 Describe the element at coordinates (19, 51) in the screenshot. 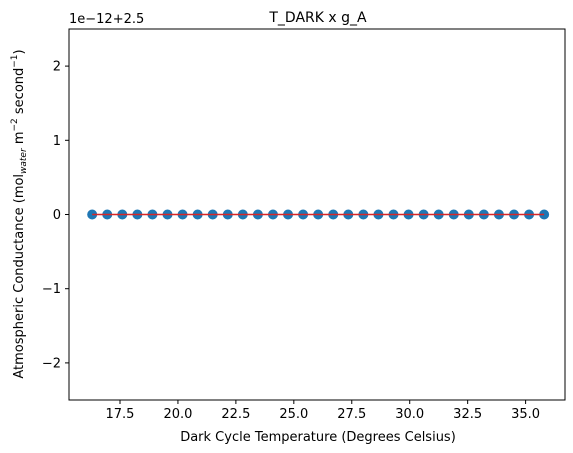

I see `y-label-end: )` at that location.